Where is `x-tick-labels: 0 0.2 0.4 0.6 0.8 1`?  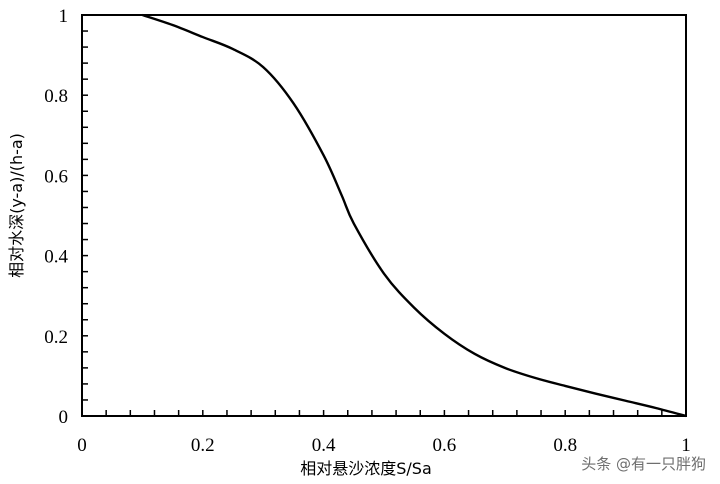
x-tick-labels: 0 0.2 0.4 0.6 0.8 1 is located at coordinates (384, 445).